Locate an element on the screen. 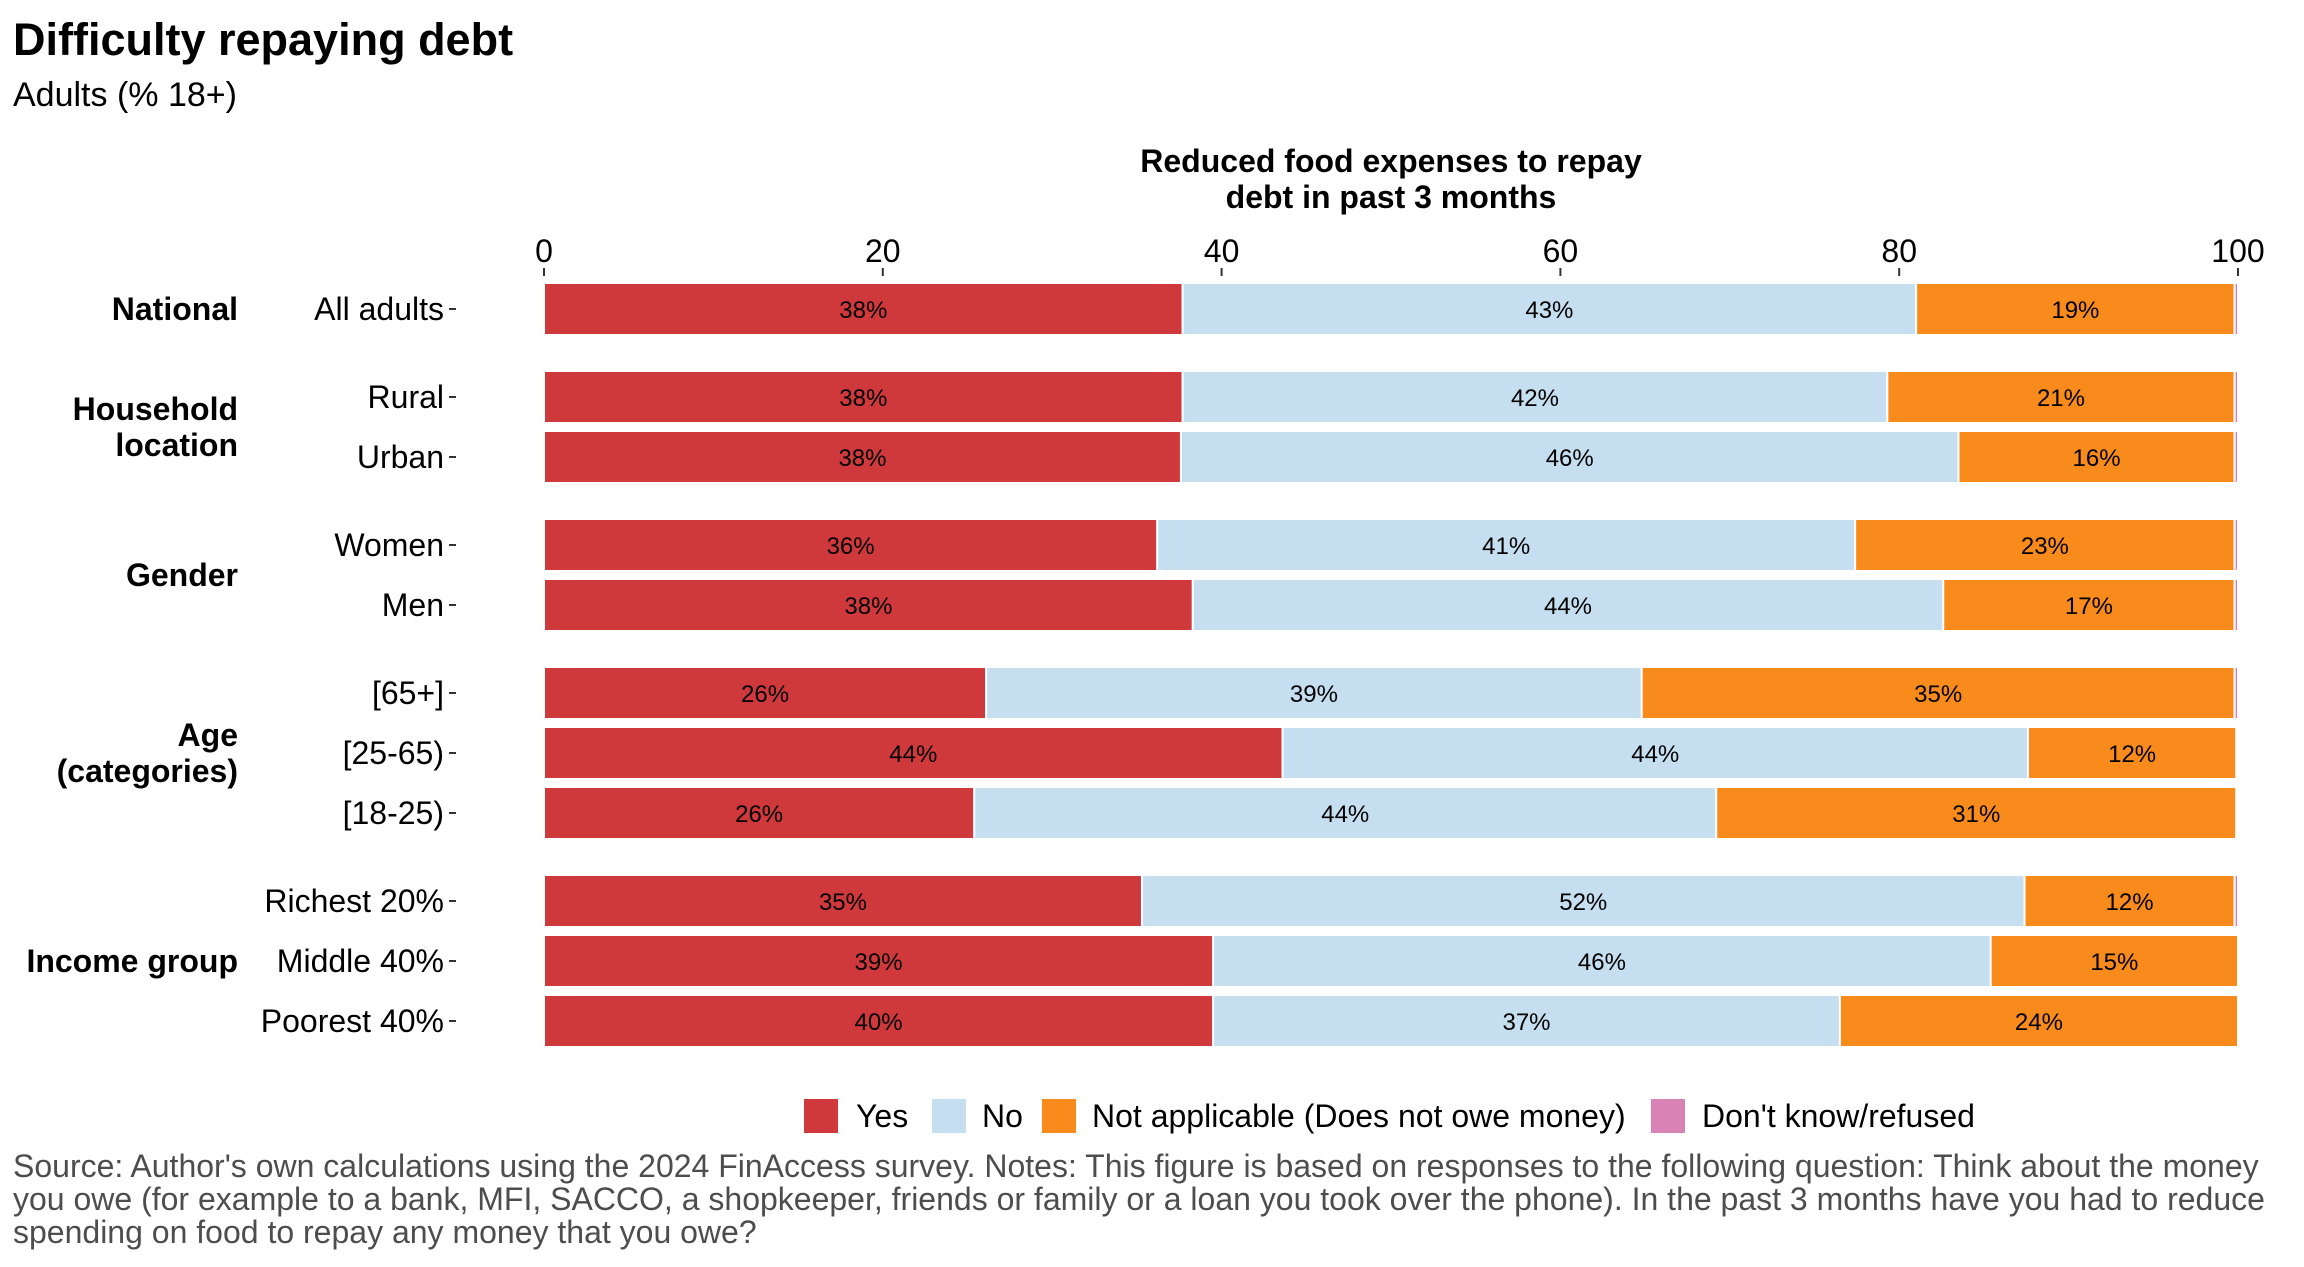 The height and width of the screenshot is (1267, 2304). row-label: Rural is located at coordinates (406, 397).